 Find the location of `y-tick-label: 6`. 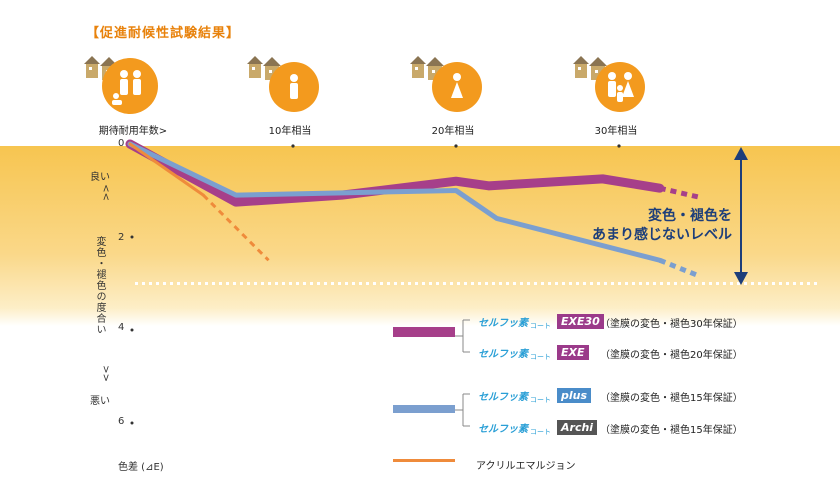

y-tick-label: 6 is located at coordinates (121, 421).